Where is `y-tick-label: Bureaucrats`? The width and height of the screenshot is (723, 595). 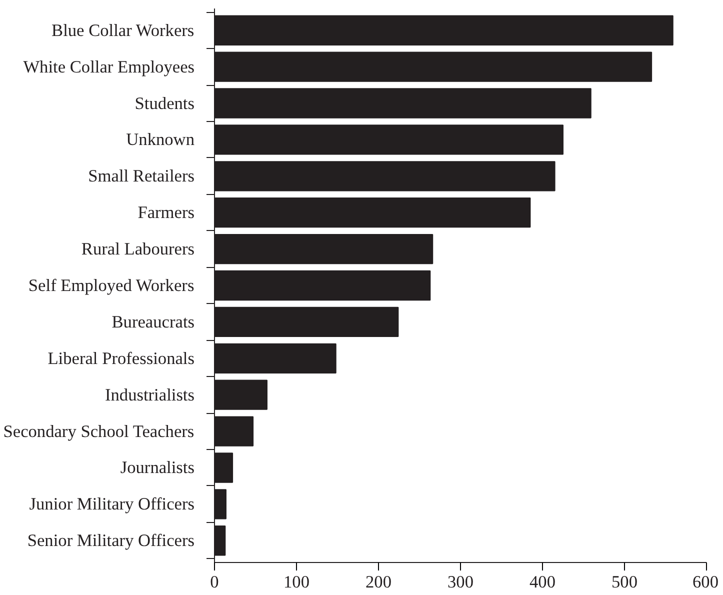 y-tick-label: Bureaucrats is located at coordinates (153, 322).